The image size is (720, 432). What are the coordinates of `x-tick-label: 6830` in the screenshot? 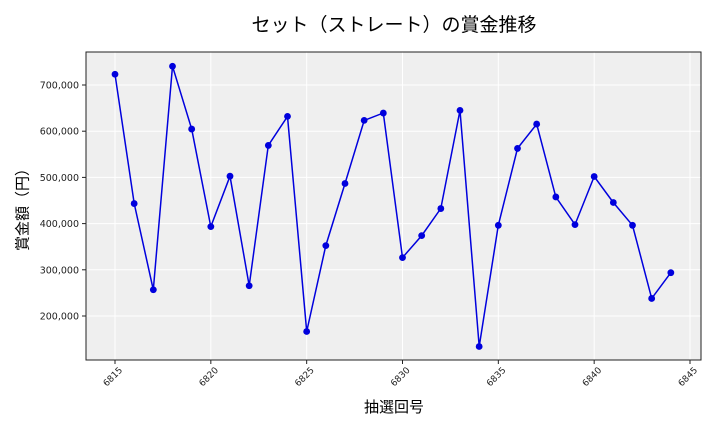 It's located at (400, 377).